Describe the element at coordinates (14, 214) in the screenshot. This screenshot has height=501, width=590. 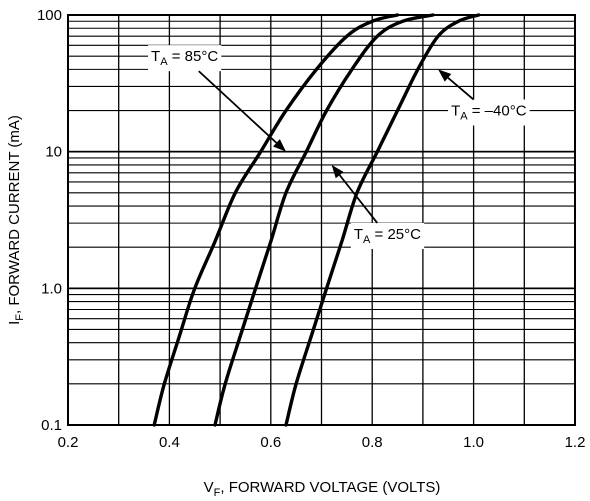
I see `y-axis-title-rest: , FORWARD CURRENT (mA)` at that location.